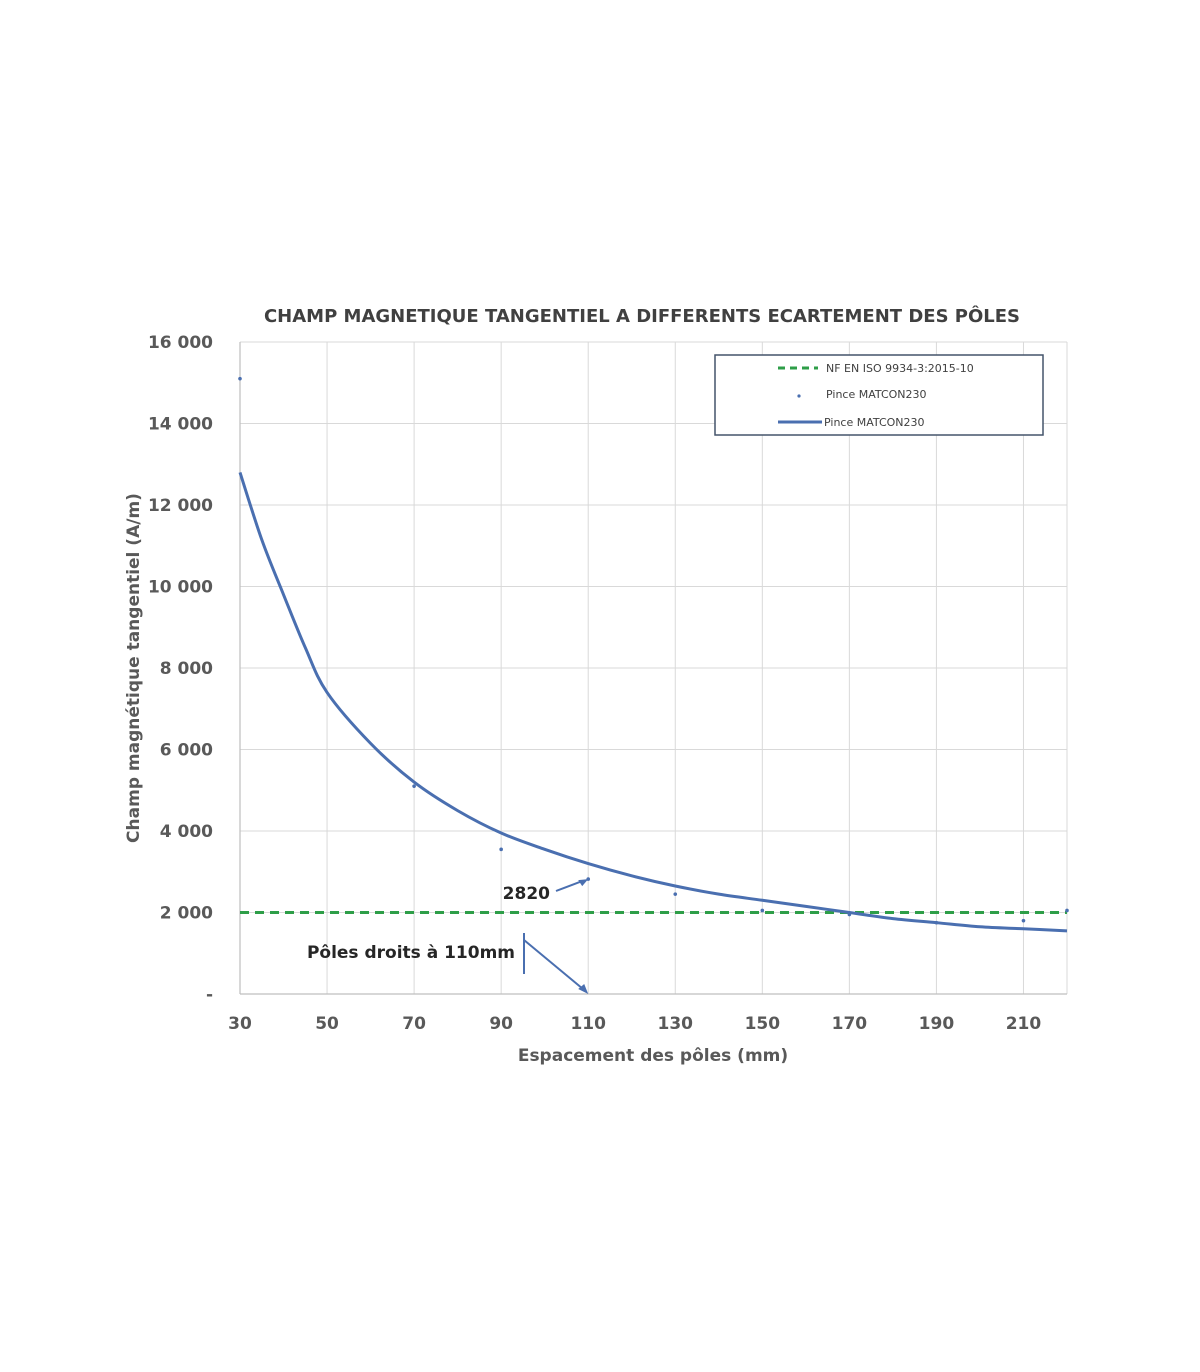 The image size is (1200, 1372). Describe the element at coordinates (134, 668) in the screenshot. I see `y-axis-title: Champ magnétique tangentiel (A/m)` at that location.